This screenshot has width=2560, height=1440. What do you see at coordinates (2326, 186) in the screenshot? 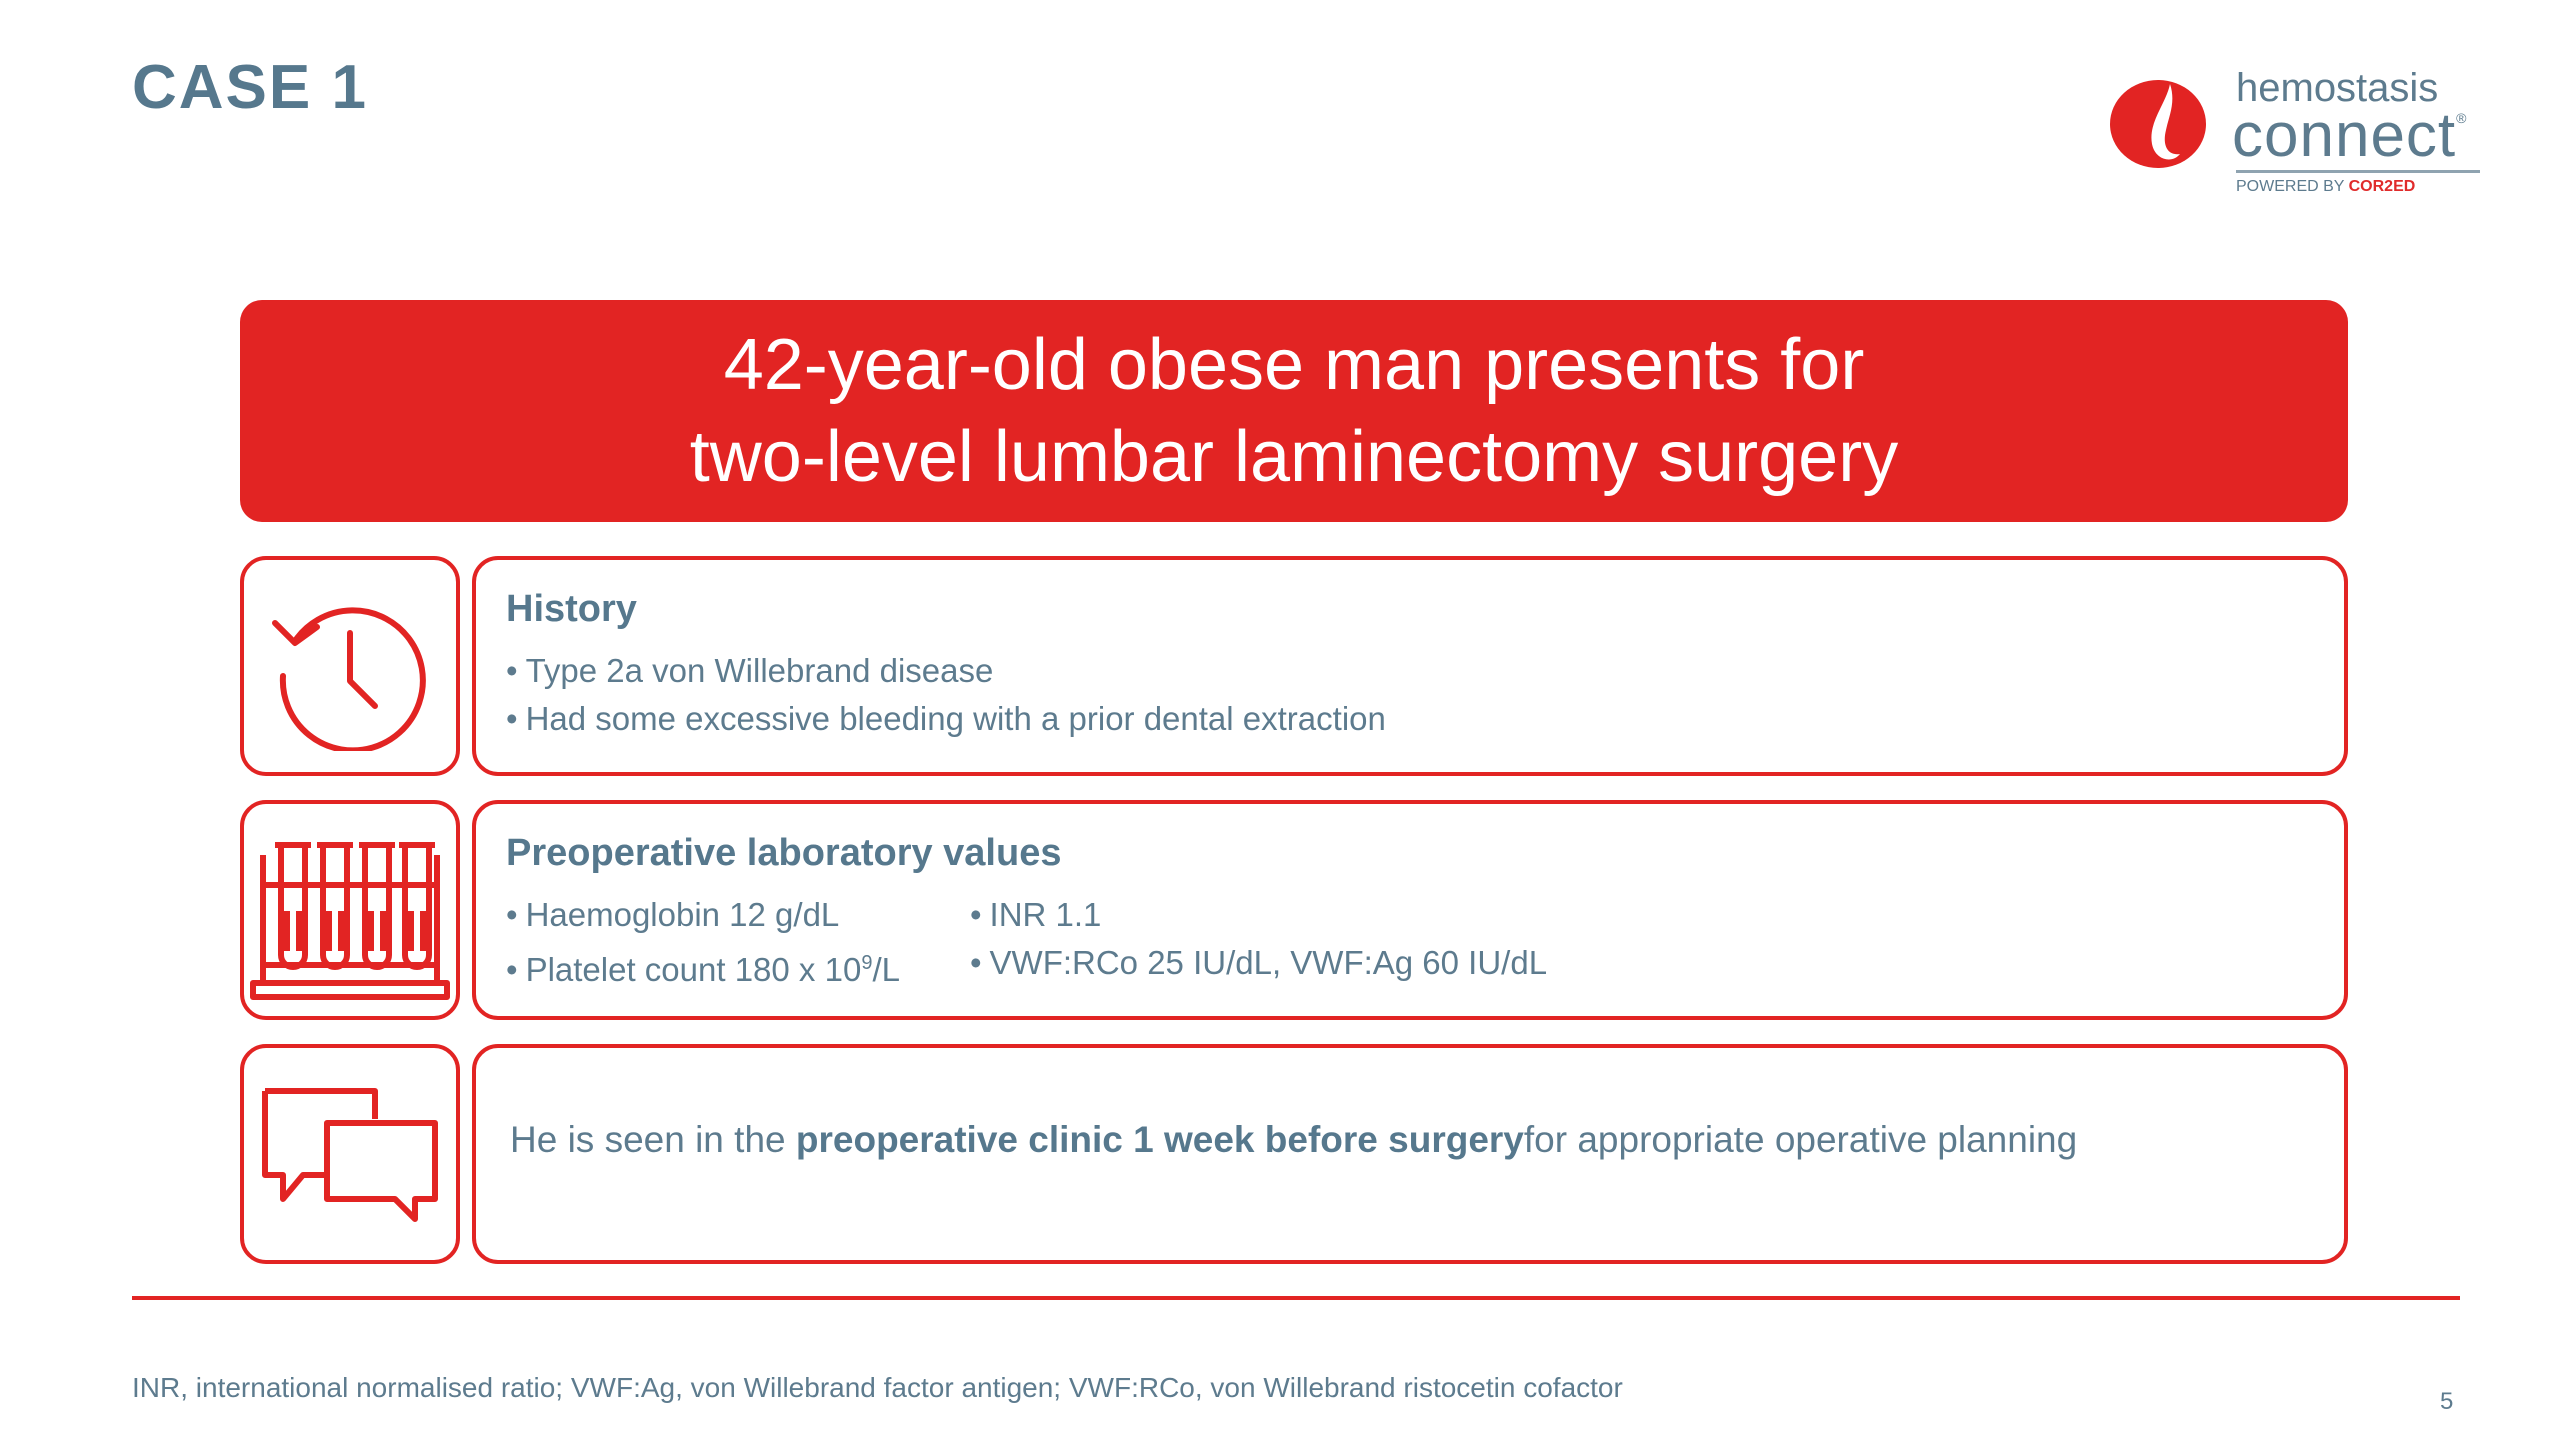
I see `logo-powered-by: POWERED BY COR2ED` at bounding box center [2326, 186].